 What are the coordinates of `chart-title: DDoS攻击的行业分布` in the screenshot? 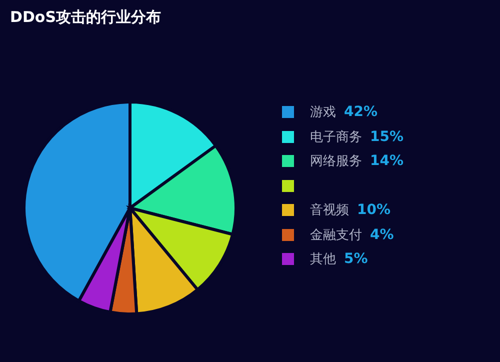 It's located at (86, 17).